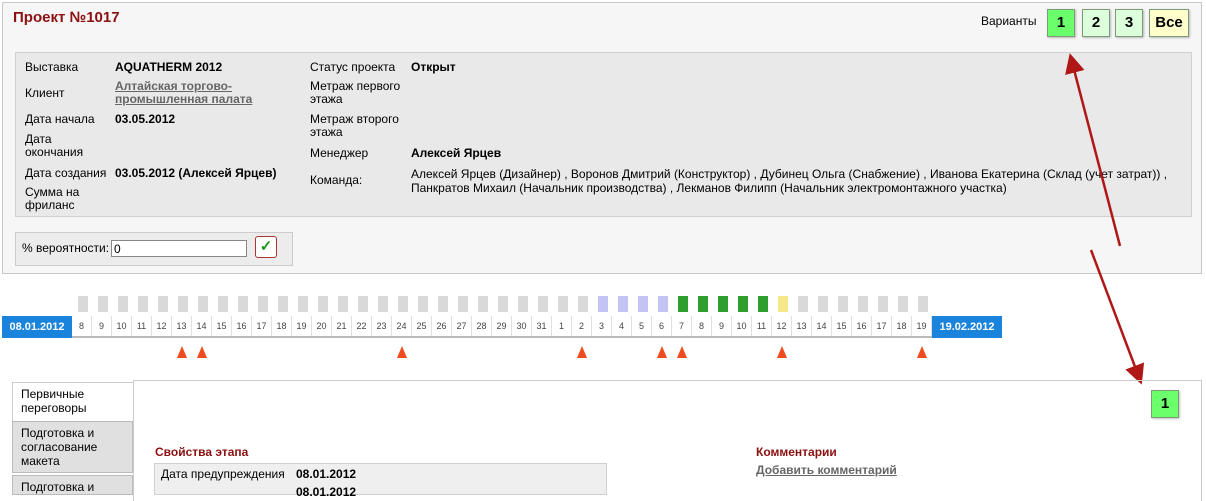 The height and width of the screenshot is (501, 1206). I want to click on end-date-label: Дата окончания, so click(54, 146).